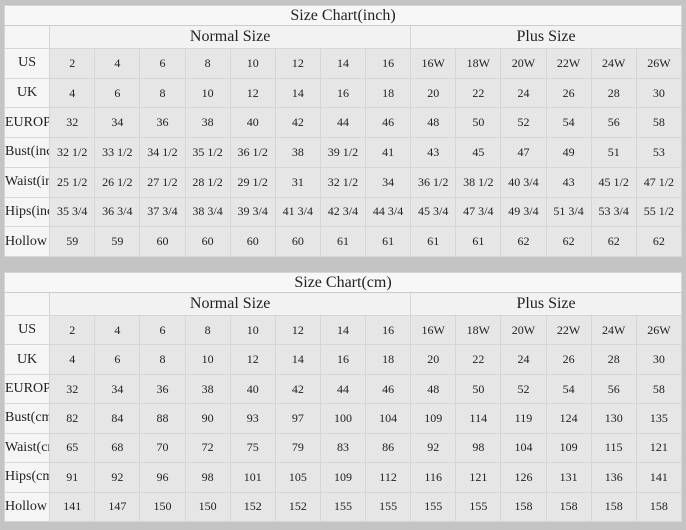  I want to click on size-value: 20, so click(433, 359).